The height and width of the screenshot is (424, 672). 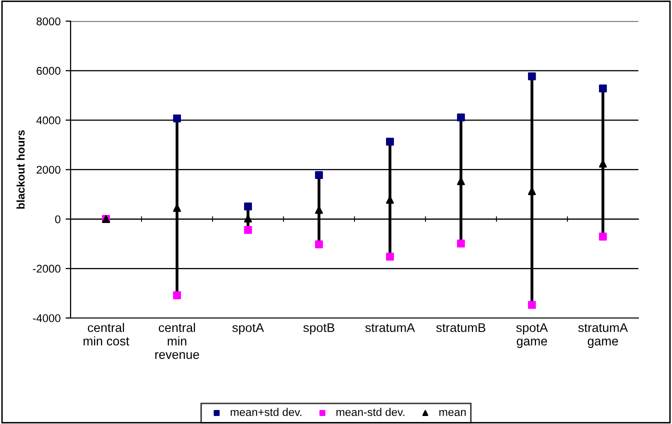 I want to click on legend-label: mean-std dev., so click(x=370, y=412).